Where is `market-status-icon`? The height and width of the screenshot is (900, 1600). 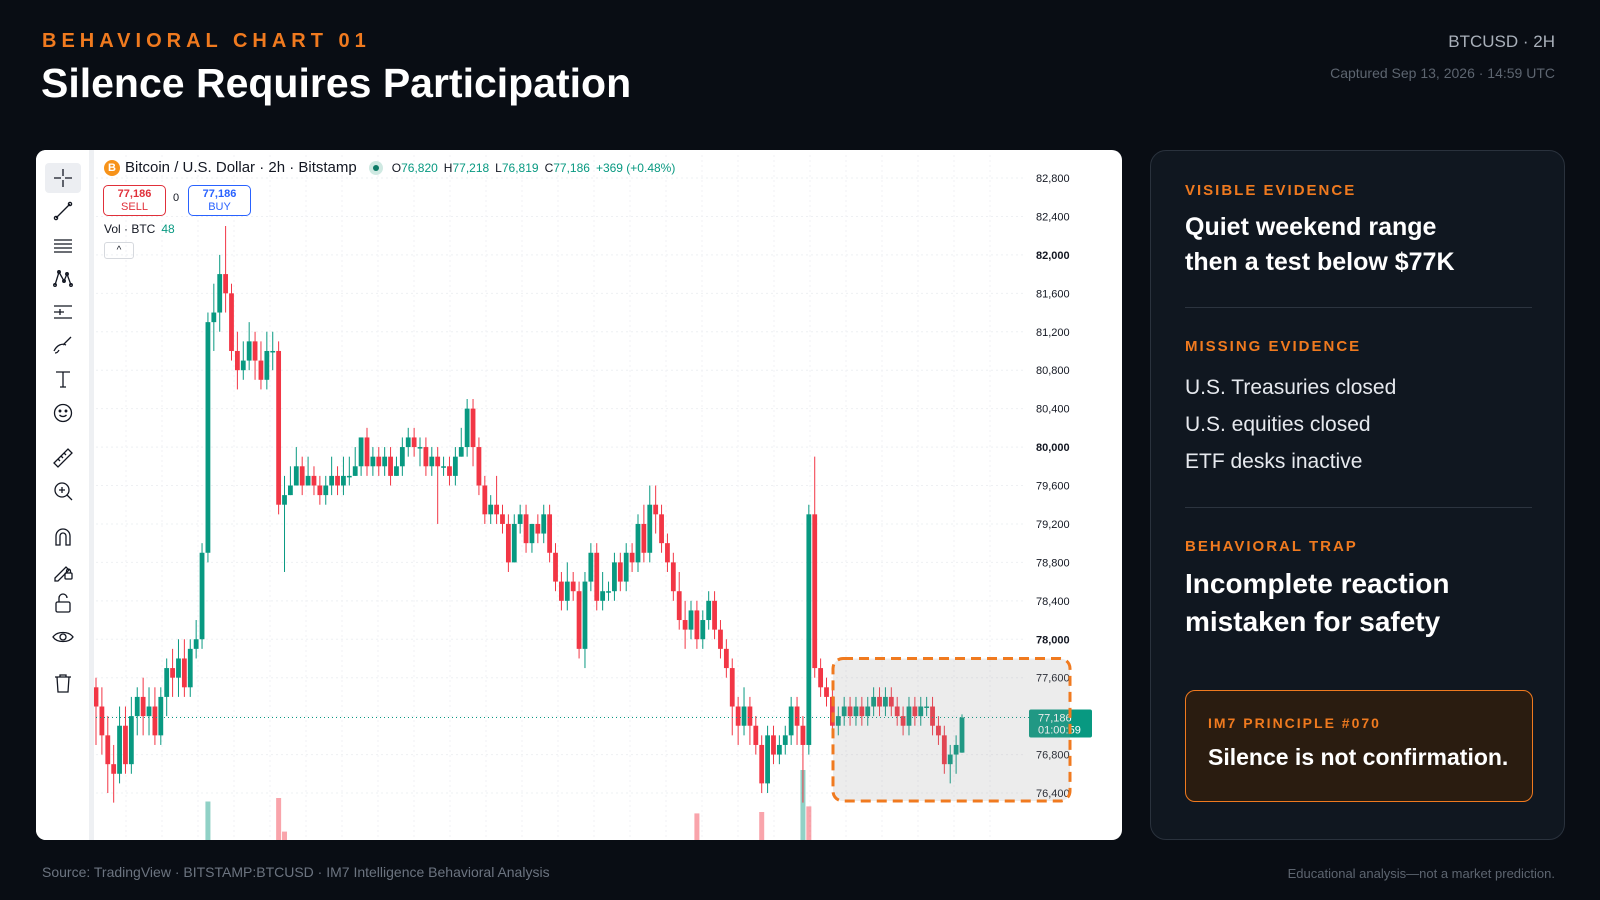
market-status-icon is located at coordinates (375, 167).